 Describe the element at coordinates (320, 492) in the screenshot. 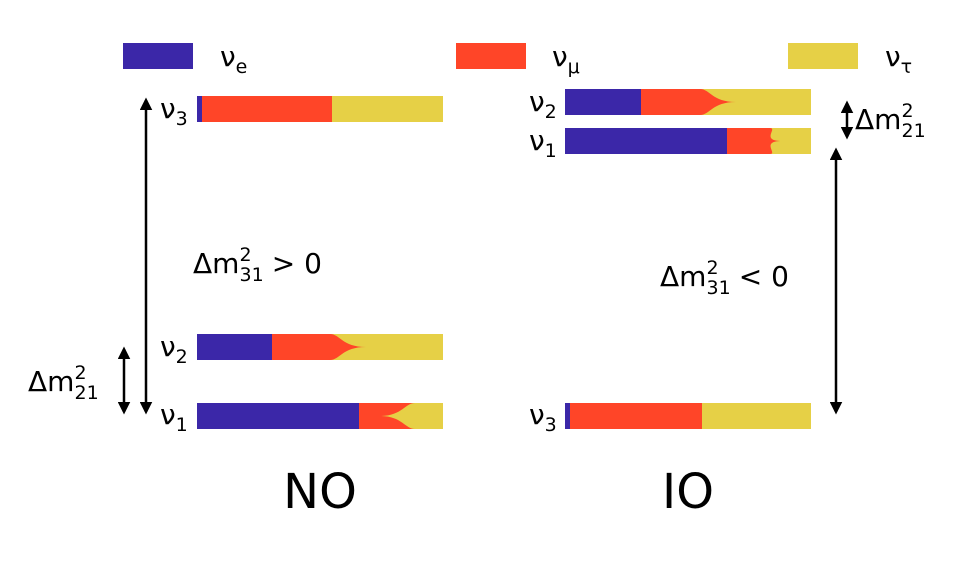

I see `panel-title: NO` at that location.